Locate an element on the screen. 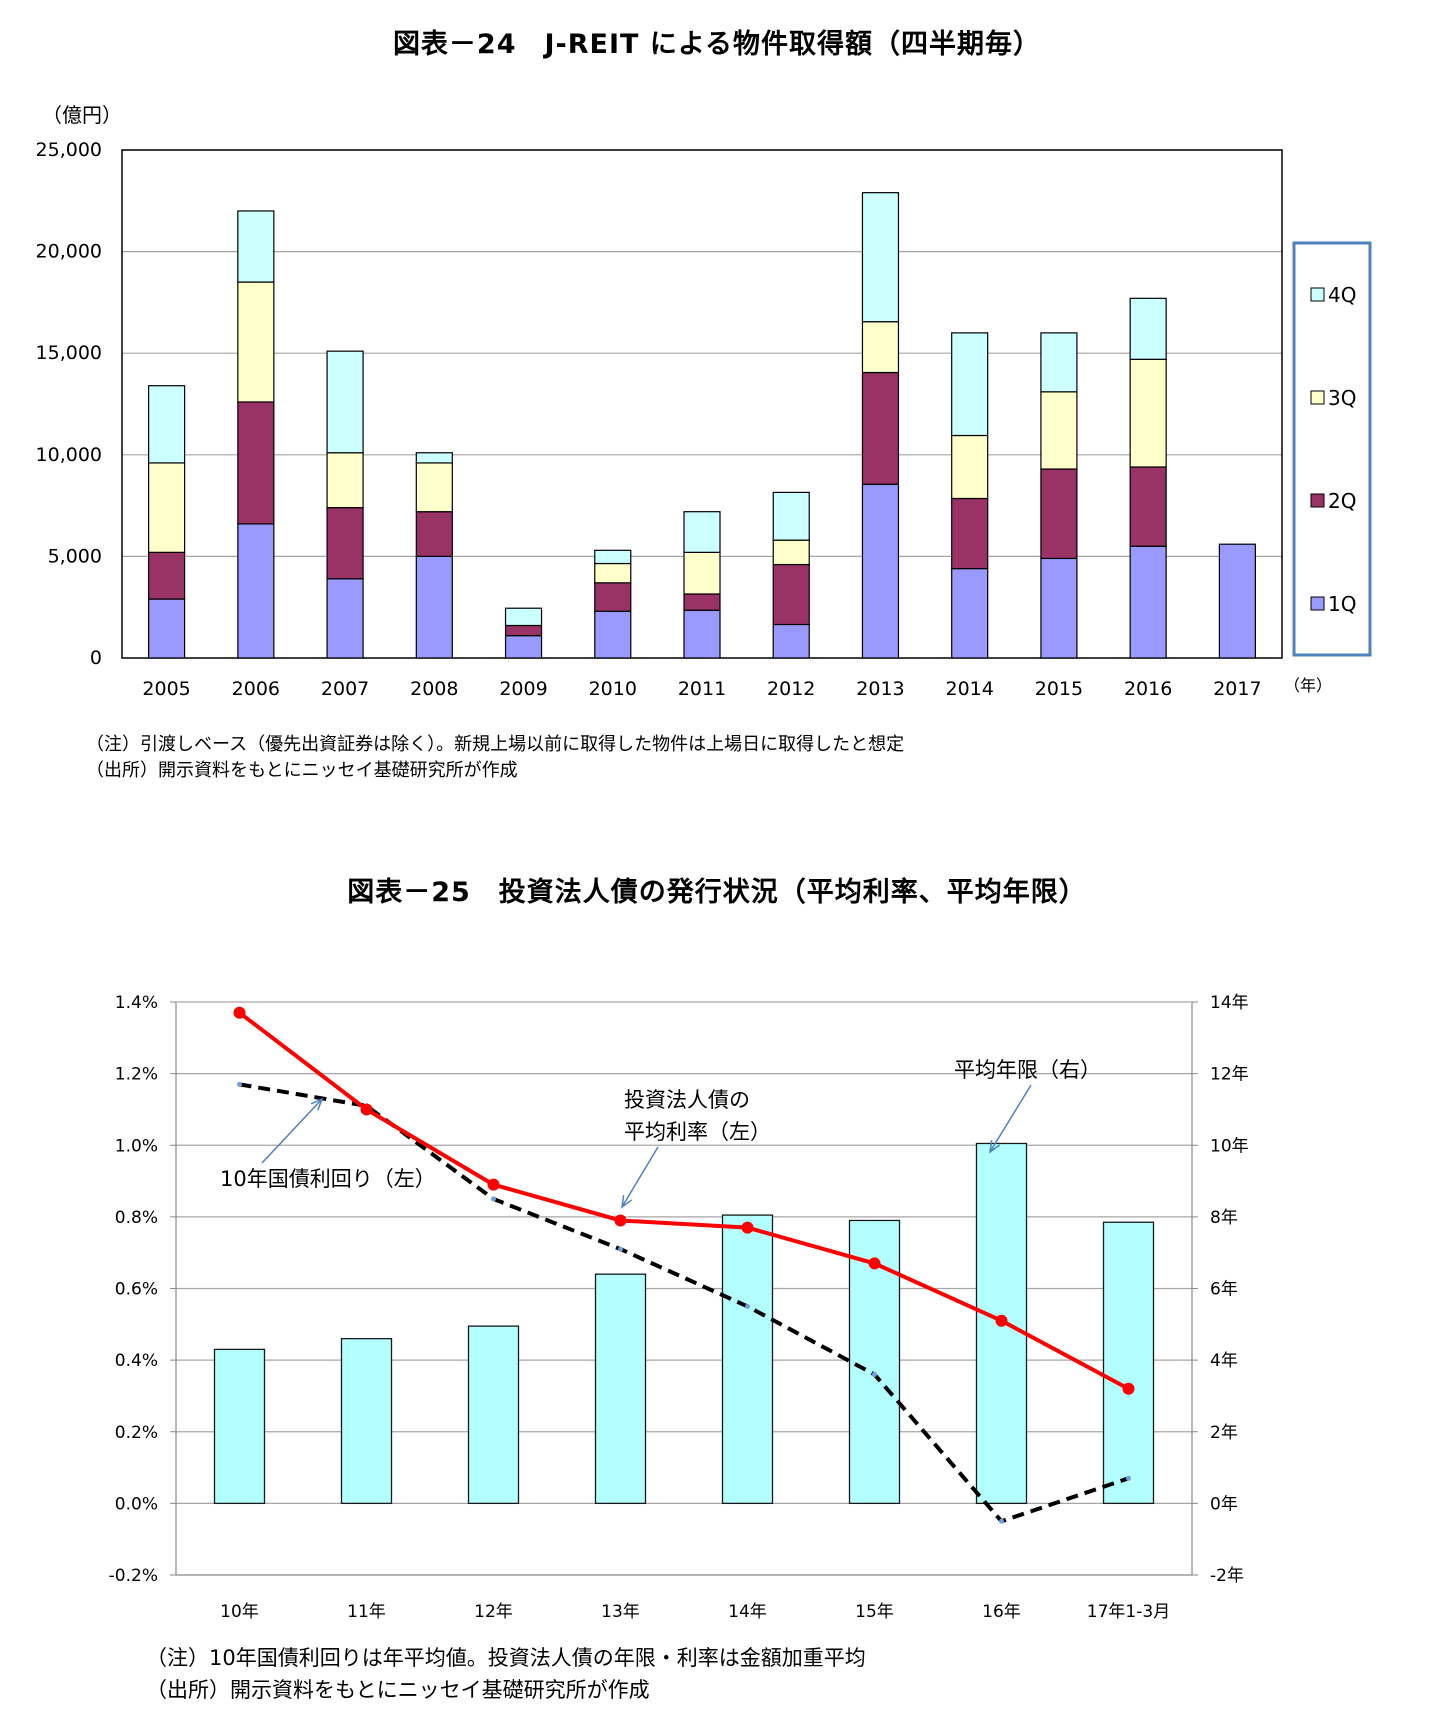 This screenshot has height=1713, width=1434. arrow-avg-rate-head is located at coordinates (627, 1202).